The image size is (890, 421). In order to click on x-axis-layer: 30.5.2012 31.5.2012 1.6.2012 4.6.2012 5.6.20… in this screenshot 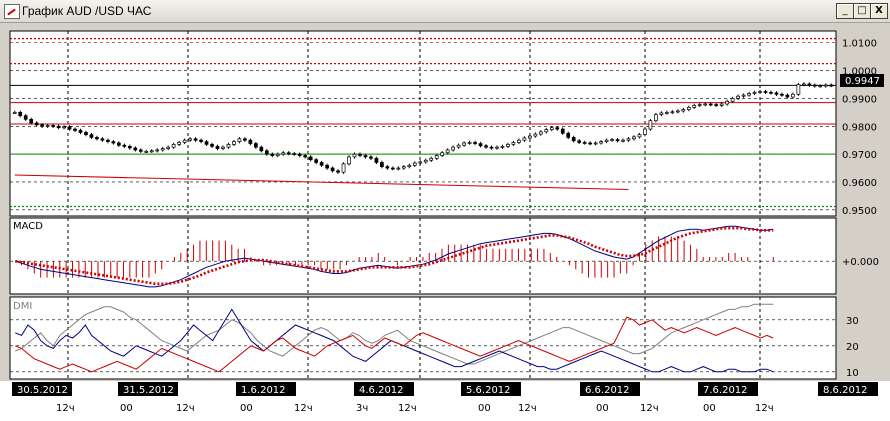, I will do `click(445, 398)`.